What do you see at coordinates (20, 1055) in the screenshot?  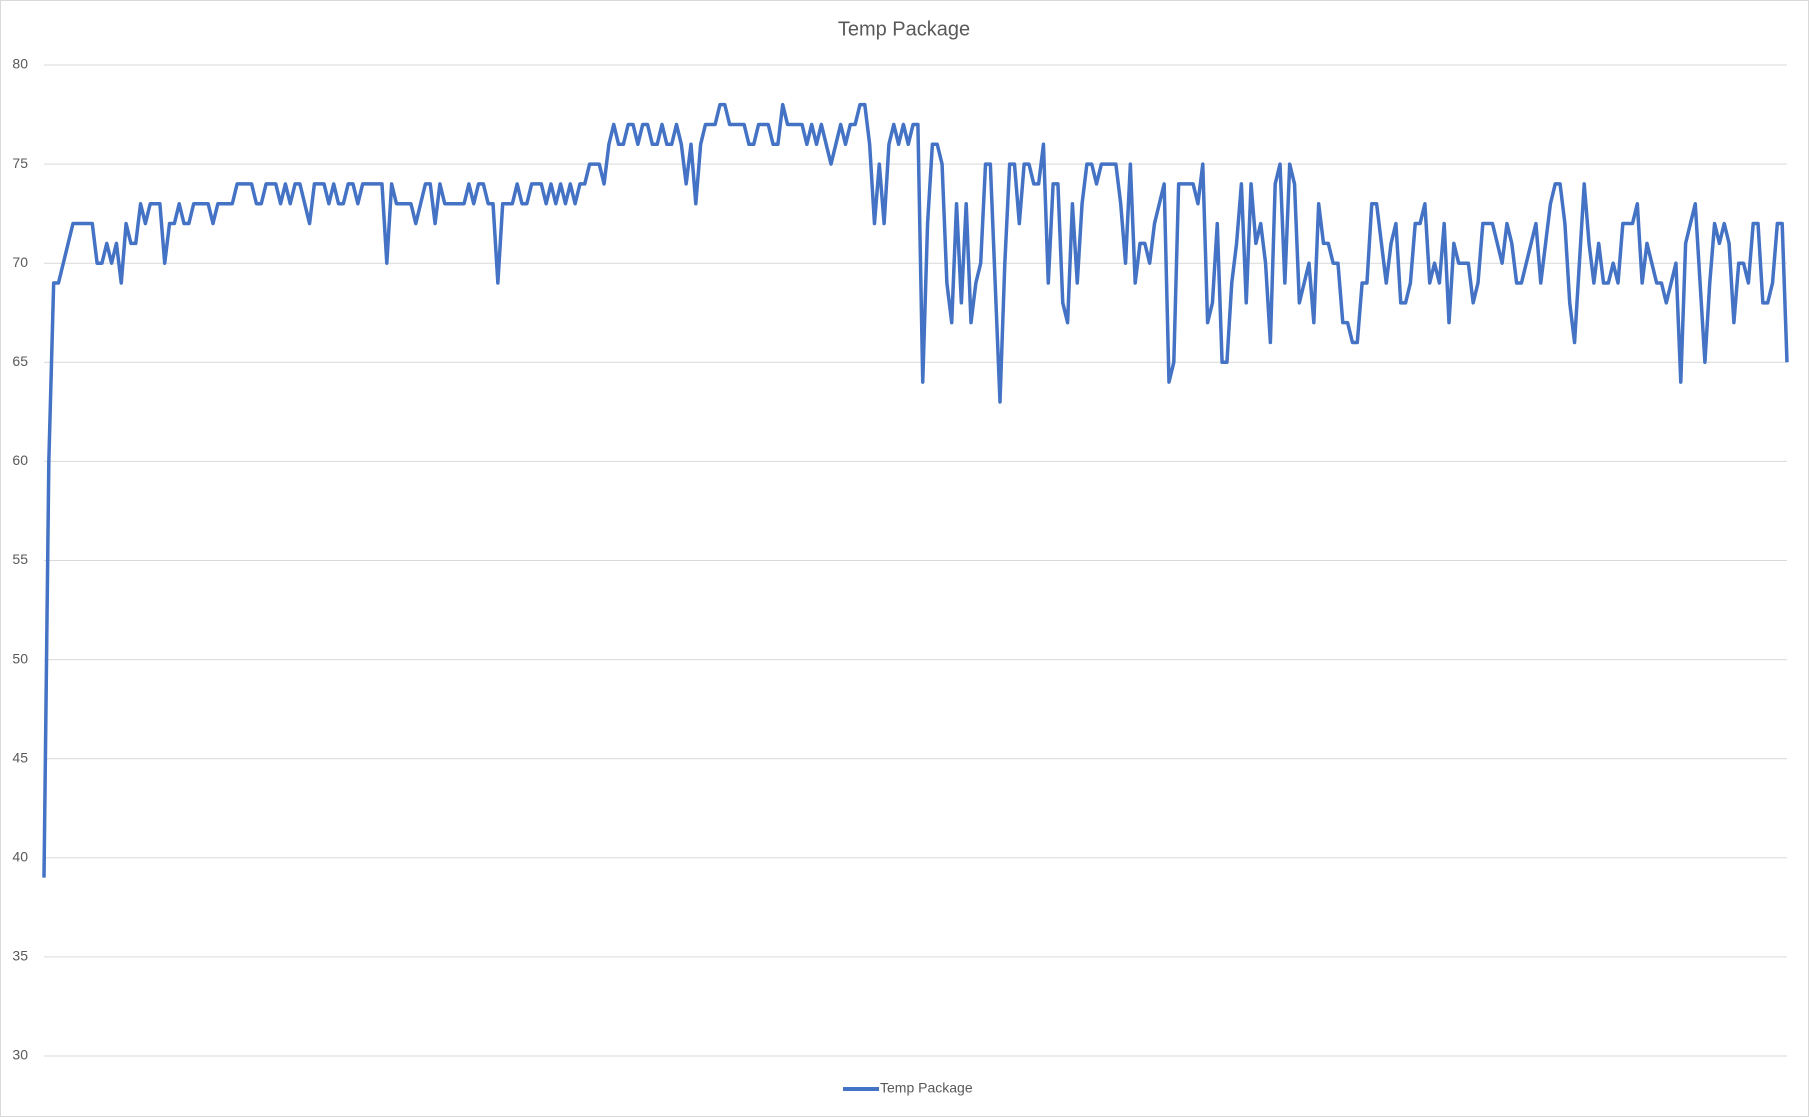 I see `y-tick-label: 30` at bounding box center [20, 1055].